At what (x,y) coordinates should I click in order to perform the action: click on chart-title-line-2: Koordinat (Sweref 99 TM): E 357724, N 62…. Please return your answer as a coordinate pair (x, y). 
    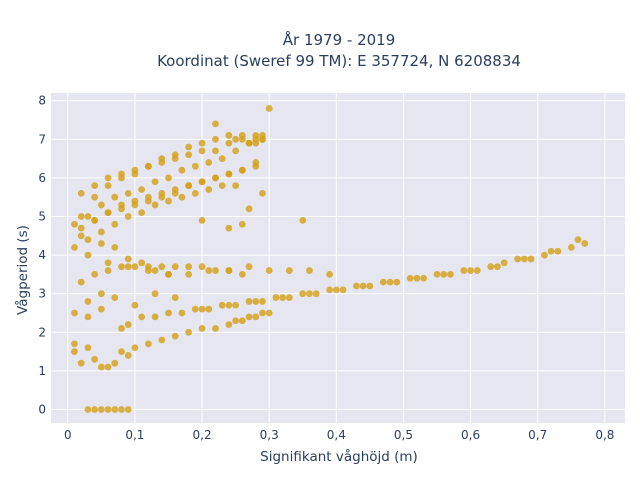
    Looking at the image, I should click on (339, 61).